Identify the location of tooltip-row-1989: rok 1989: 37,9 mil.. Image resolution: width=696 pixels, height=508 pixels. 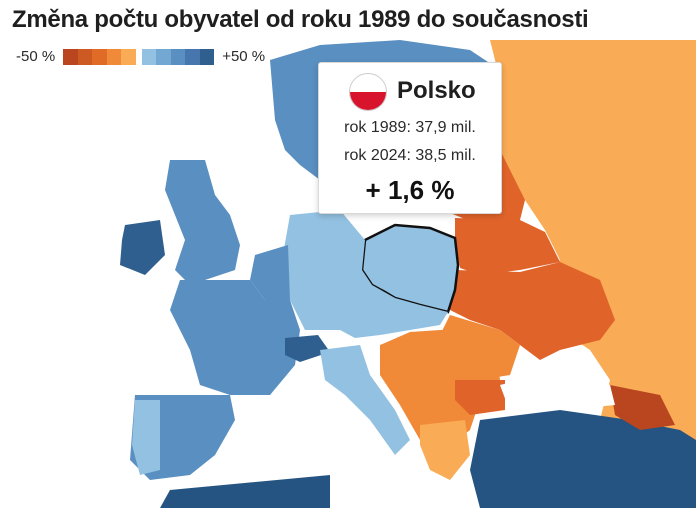
(410, 128).